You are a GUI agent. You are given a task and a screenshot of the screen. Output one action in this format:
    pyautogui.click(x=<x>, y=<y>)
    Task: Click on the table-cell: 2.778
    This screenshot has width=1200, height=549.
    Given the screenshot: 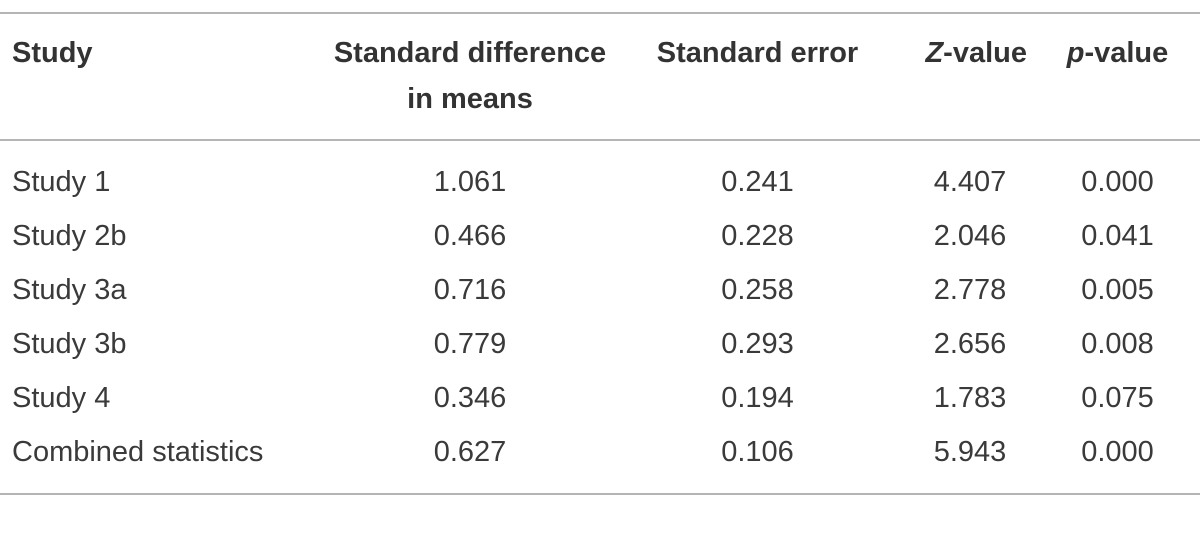 What is the action you would take?
    pyautogui.click(x=970, y=289)
    